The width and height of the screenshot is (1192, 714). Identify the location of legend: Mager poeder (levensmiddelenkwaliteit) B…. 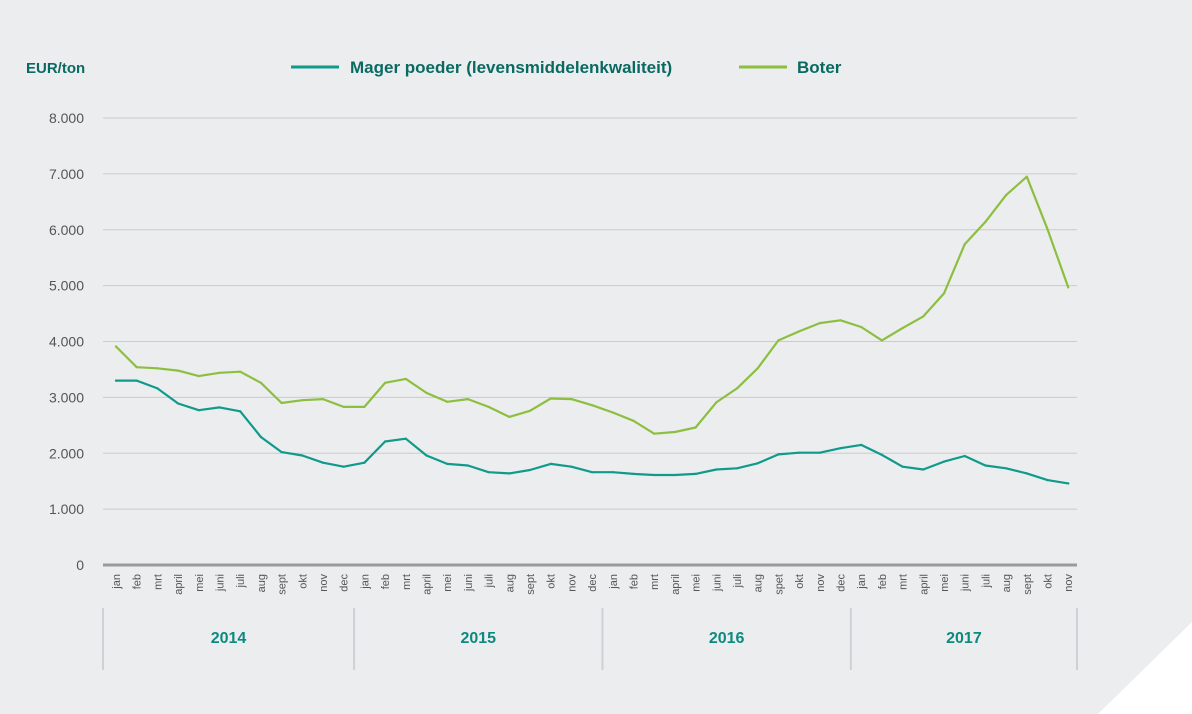
(566, 67).